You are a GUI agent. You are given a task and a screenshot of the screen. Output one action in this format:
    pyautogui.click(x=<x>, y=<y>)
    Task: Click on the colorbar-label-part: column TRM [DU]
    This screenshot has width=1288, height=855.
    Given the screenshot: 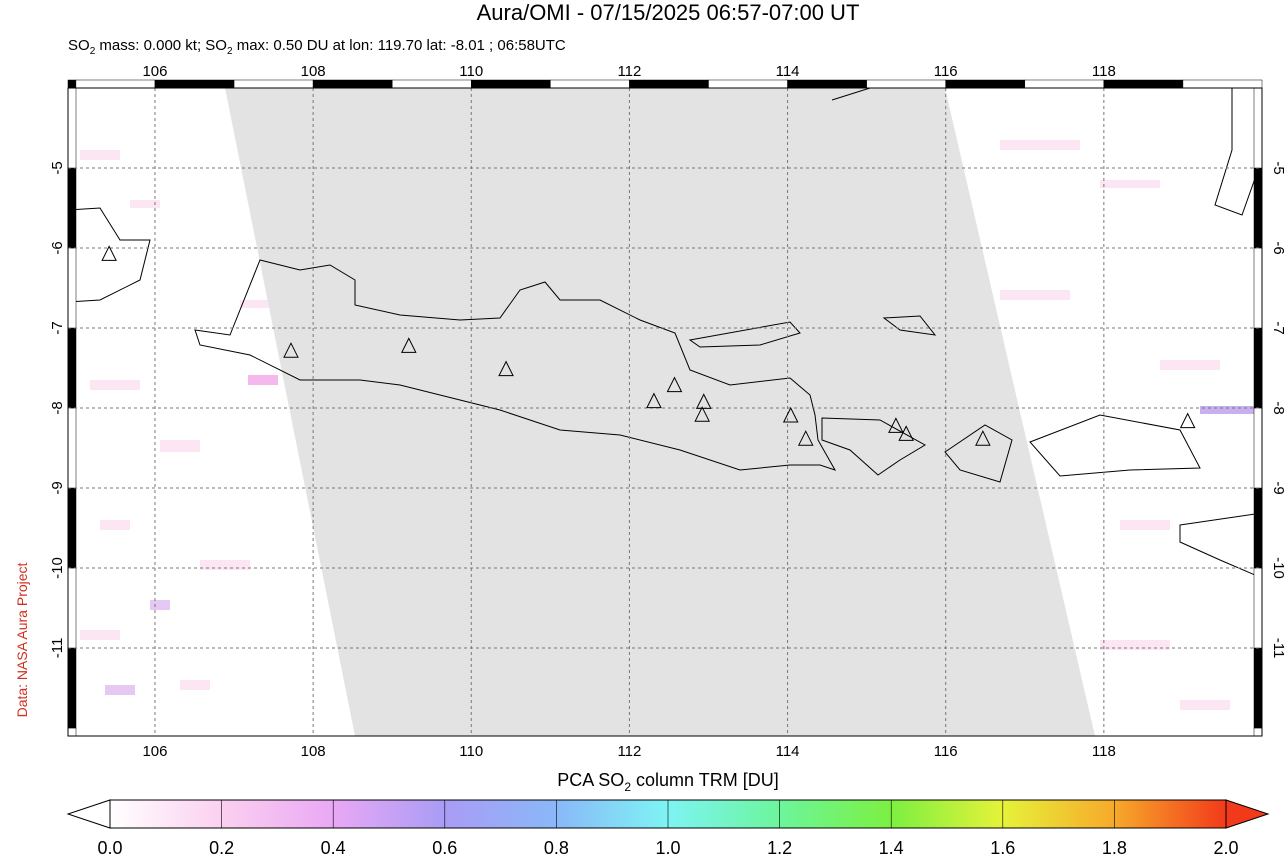 What is the action you would take?
    pyautogui.click(x=705, y=780)
    